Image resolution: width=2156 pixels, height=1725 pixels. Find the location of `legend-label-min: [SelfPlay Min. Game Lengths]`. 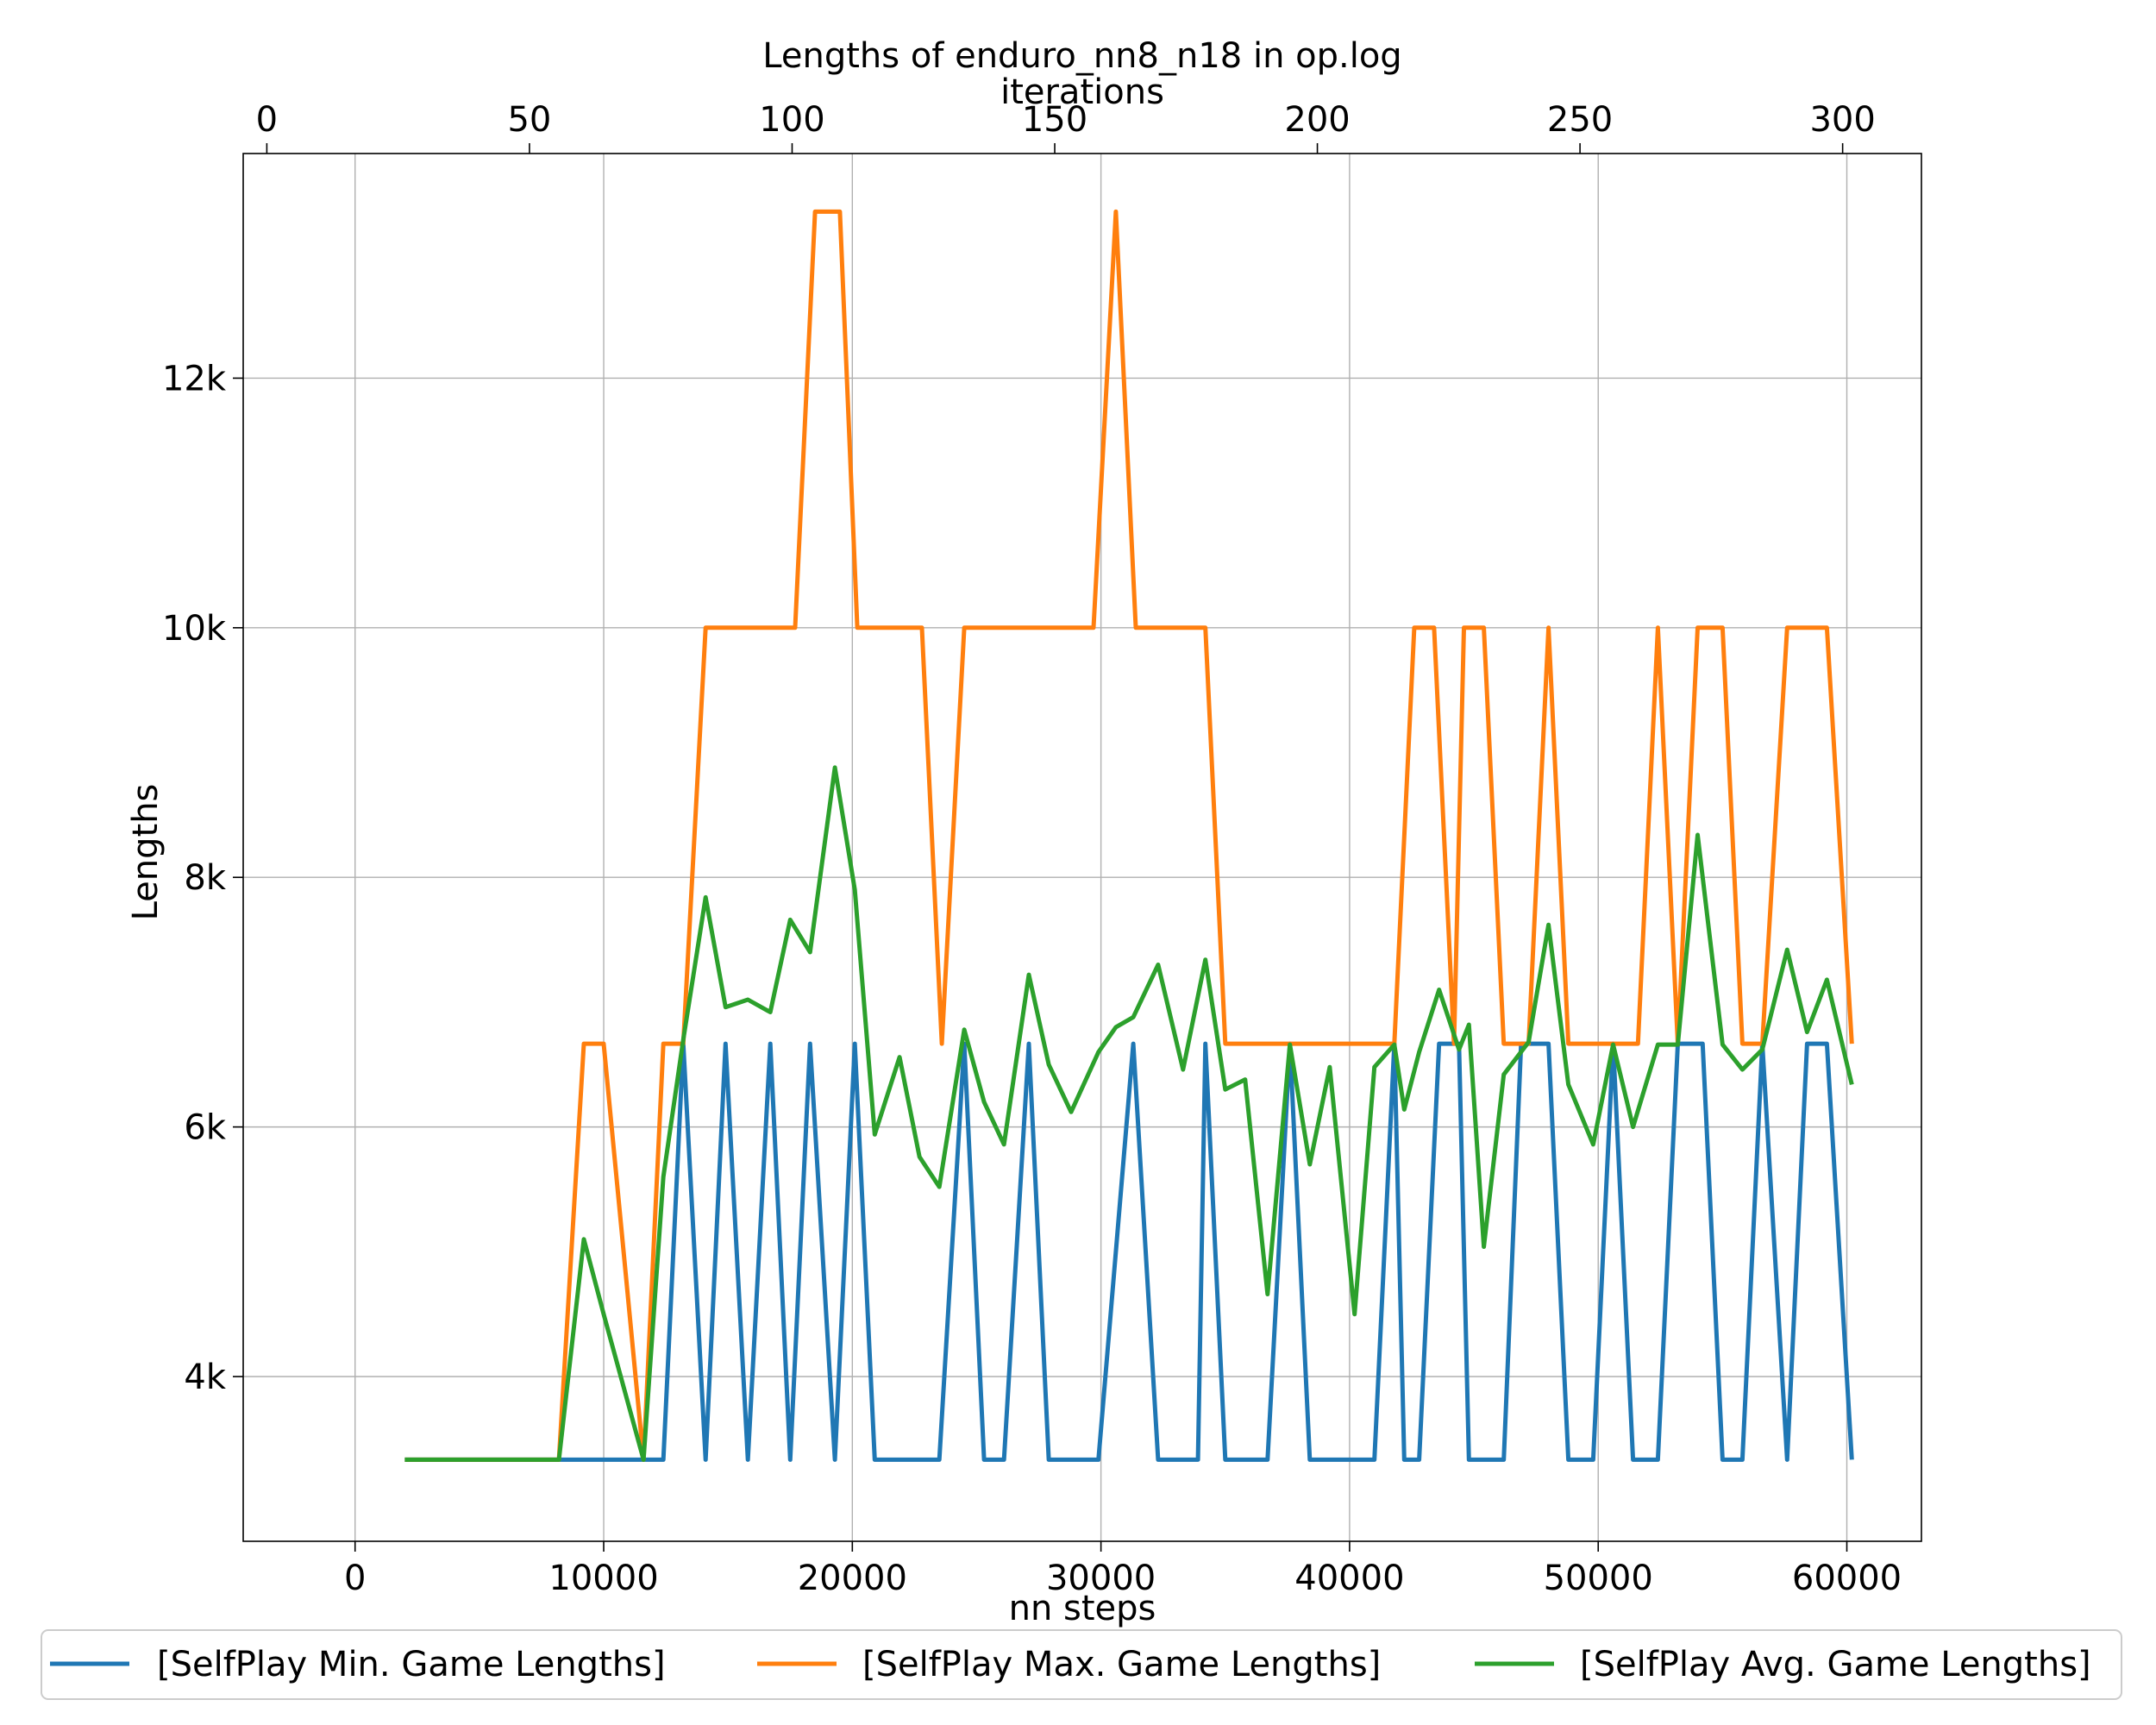

legend-label-min: [SelfPlay Min. Game Lengths] is located at coordinates (411, 1665).